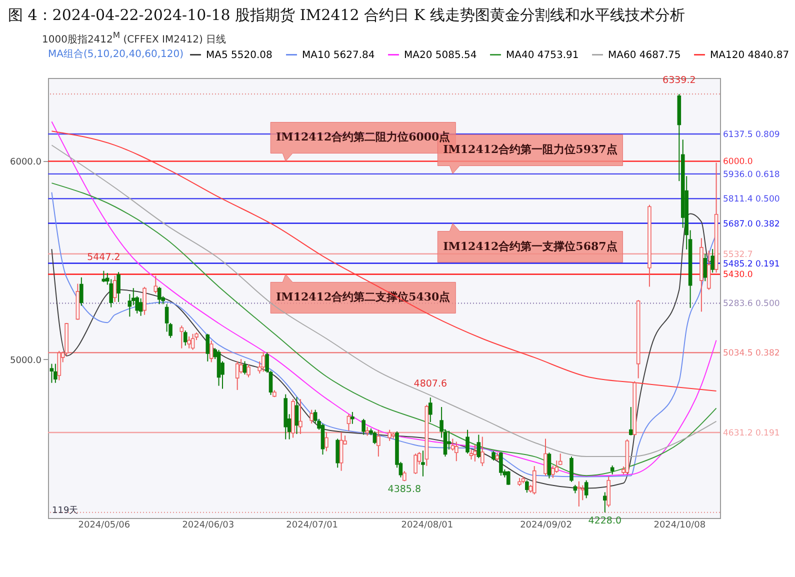 The image size is (795, 577). I want to click on x-tick-label: 2024/06/03, so click(208, 525).